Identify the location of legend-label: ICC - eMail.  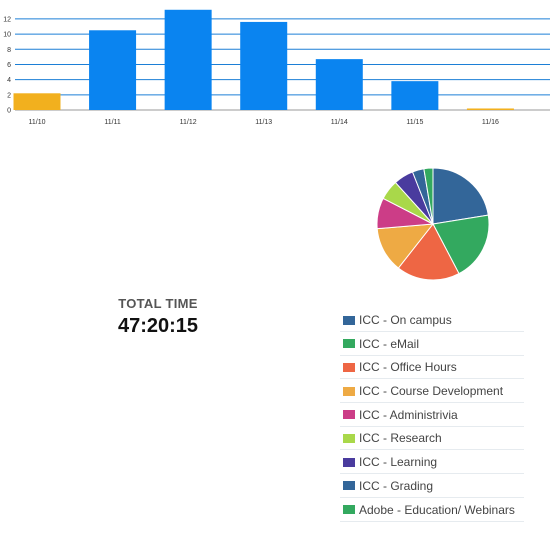
(389, 343).